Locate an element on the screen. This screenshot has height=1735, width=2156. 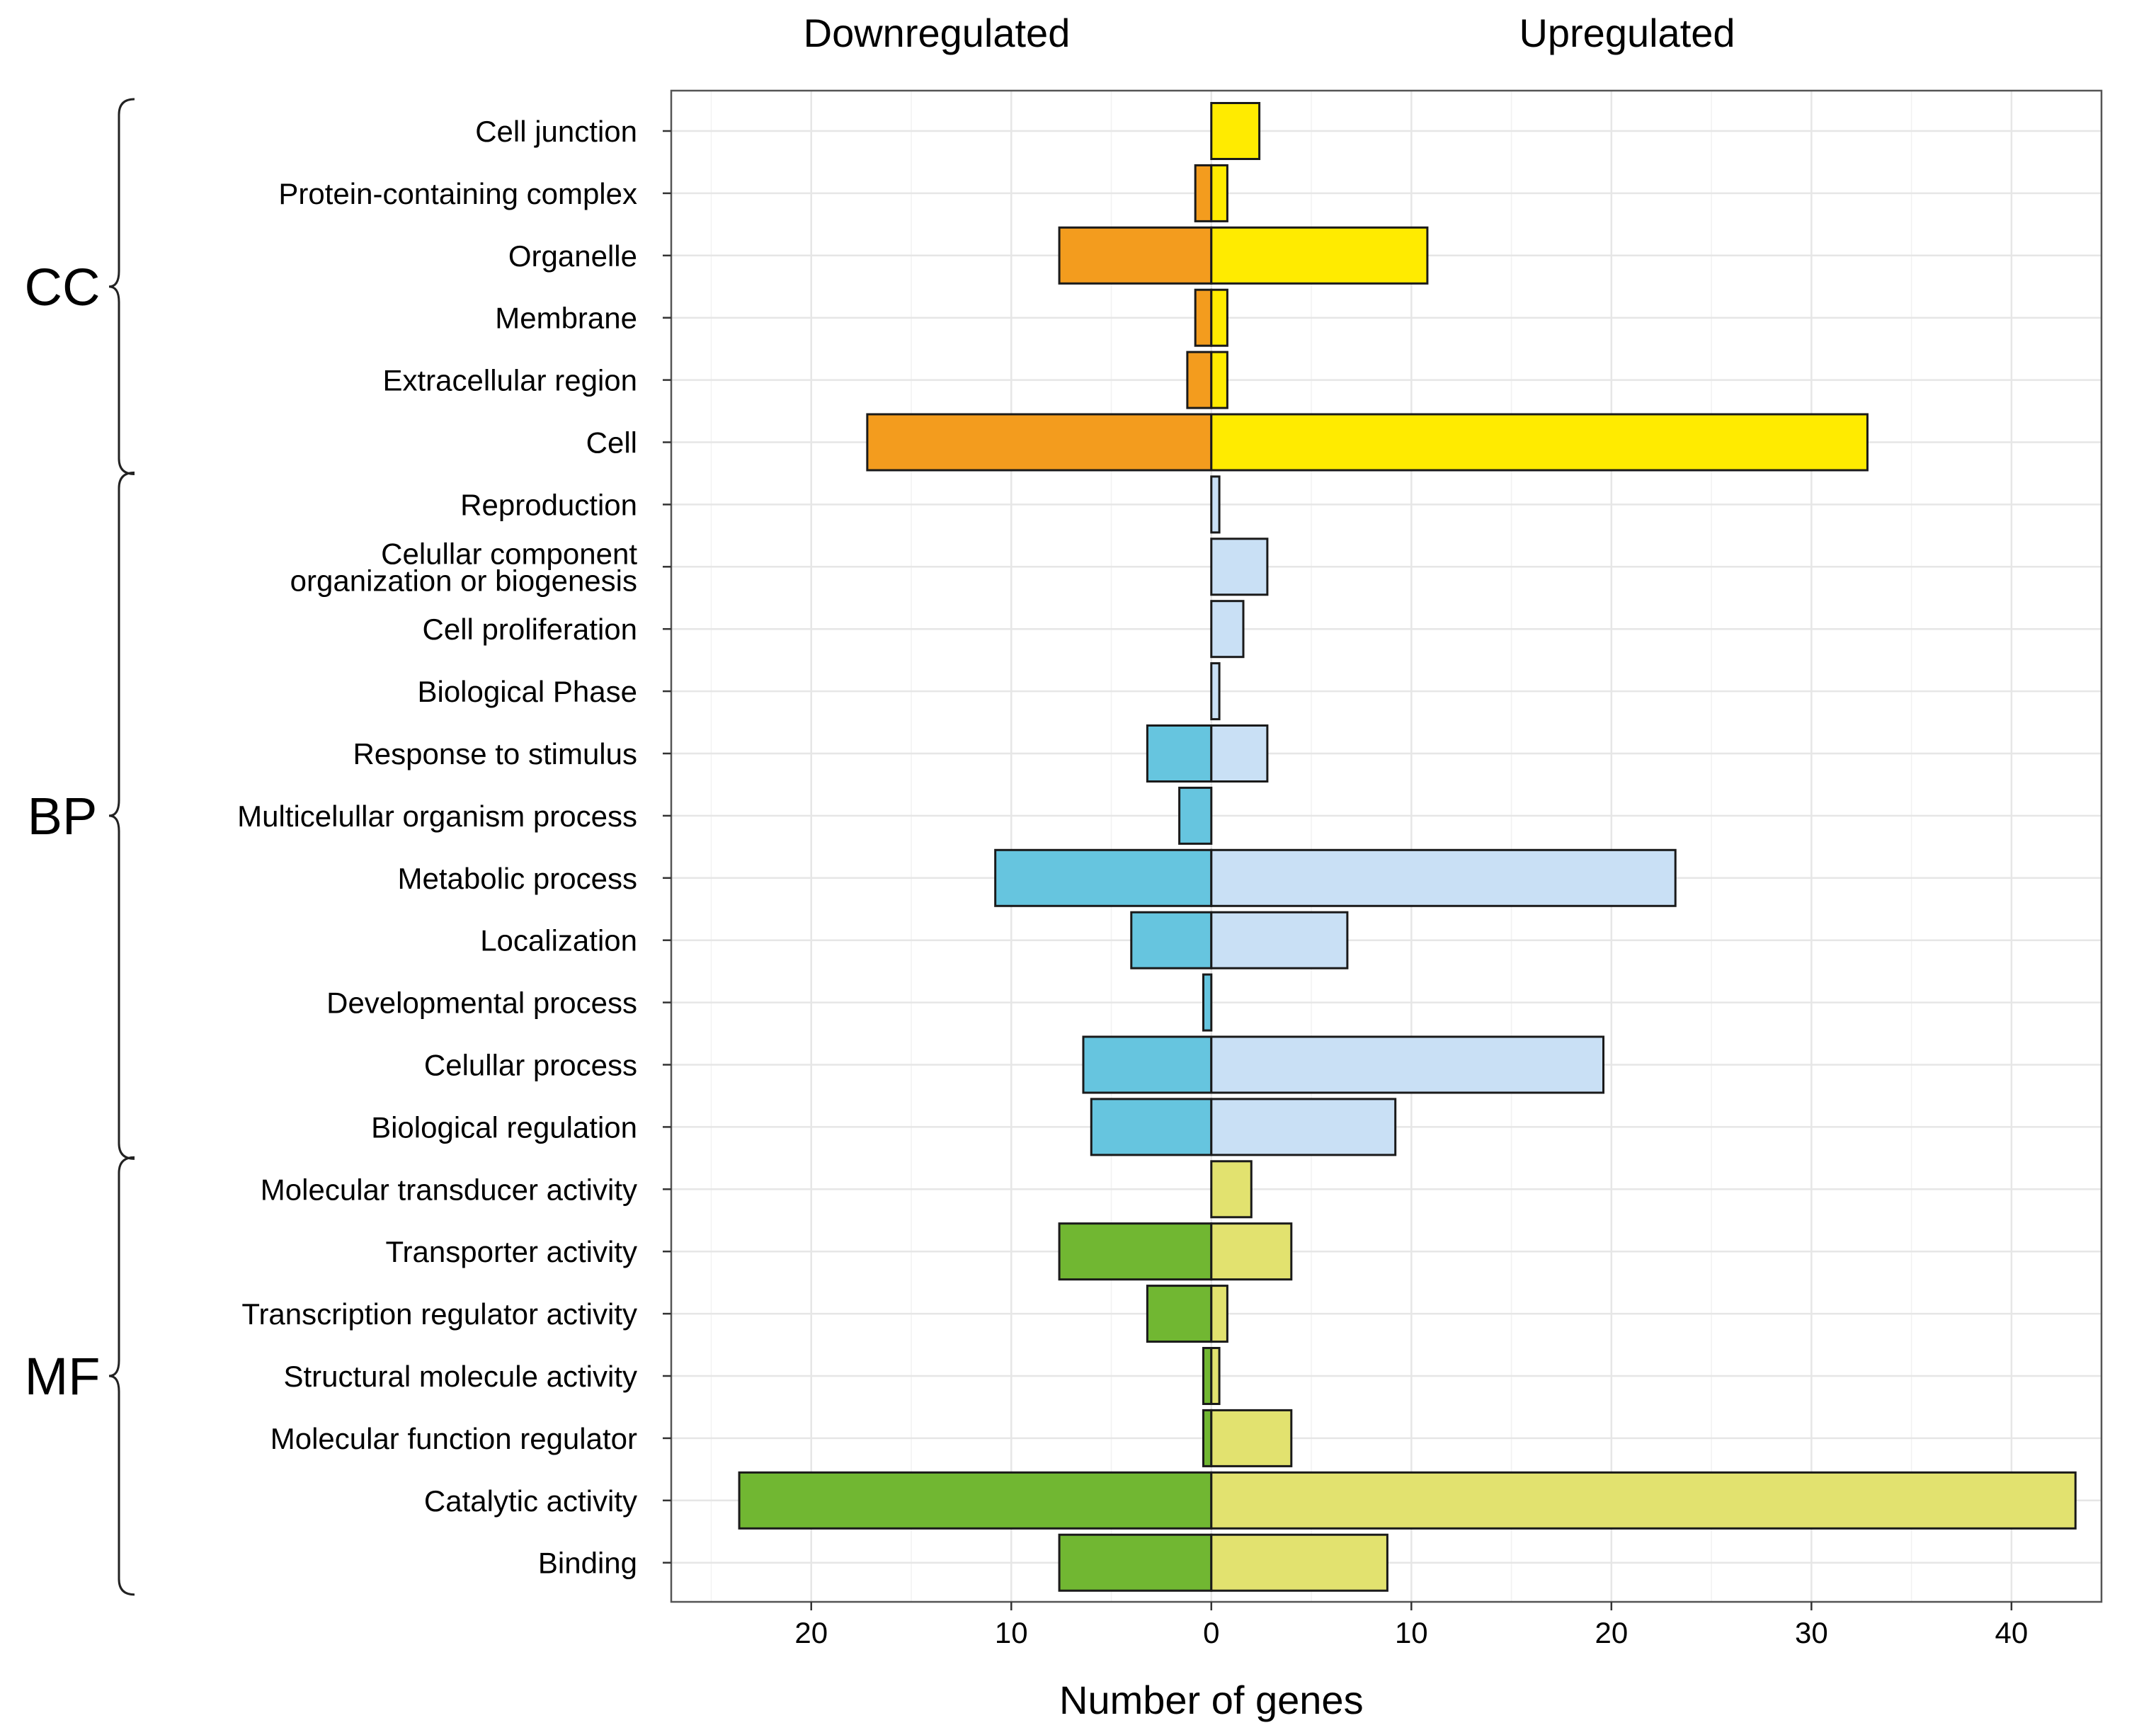
header-upregulated: Upregulated is located at coordinates (1627, 33).